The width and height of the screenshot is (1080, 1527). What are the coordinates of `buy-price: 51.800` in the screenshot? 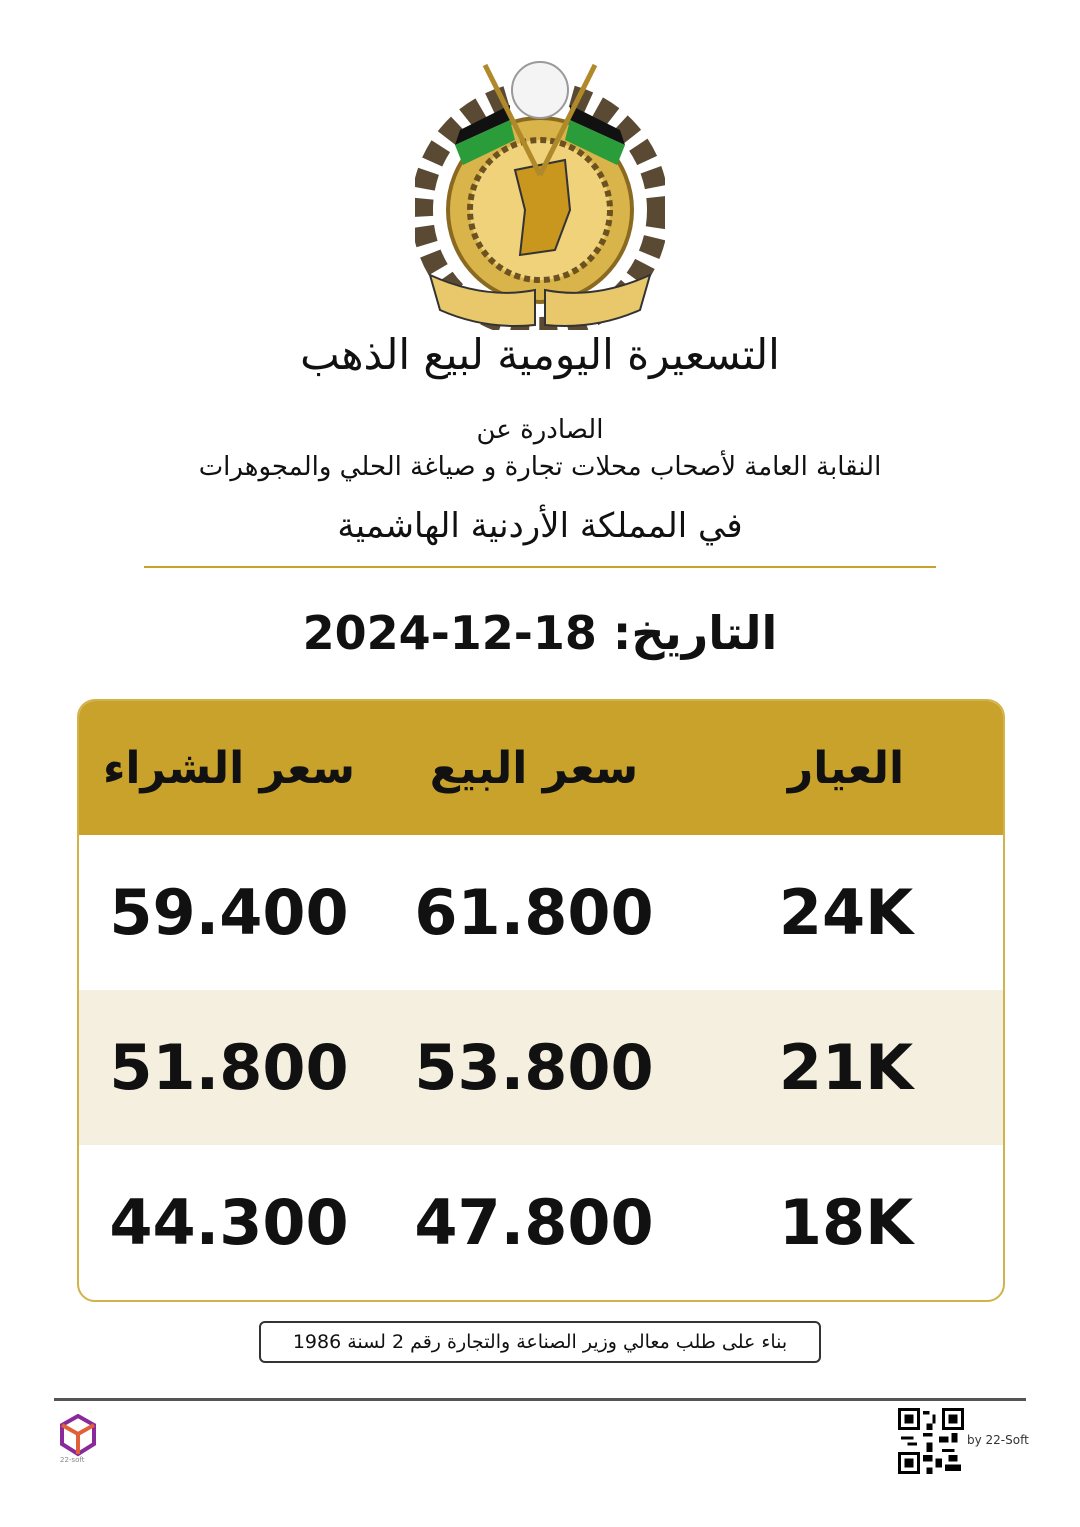 It's located at (229, 1067).